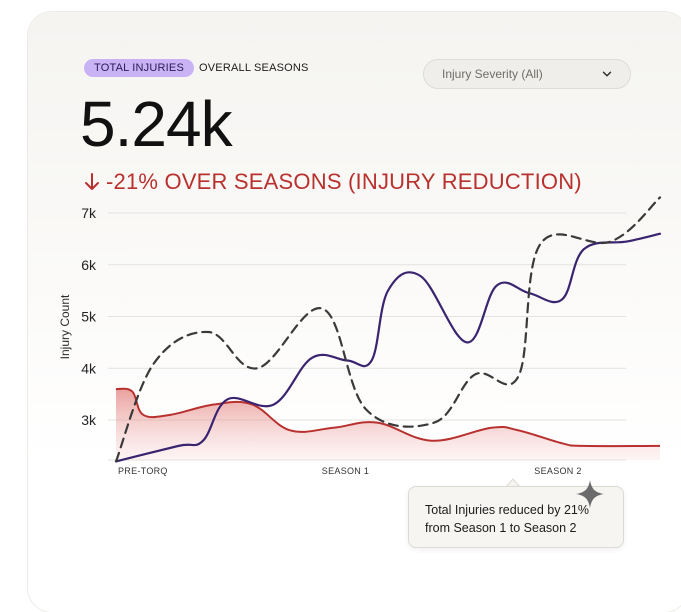 Image resolution: width=681 pixels, height=612 pixels. Describe the element at coordinates (92, 181) in the screenshot. I see `arrow-down-icon` at that location.